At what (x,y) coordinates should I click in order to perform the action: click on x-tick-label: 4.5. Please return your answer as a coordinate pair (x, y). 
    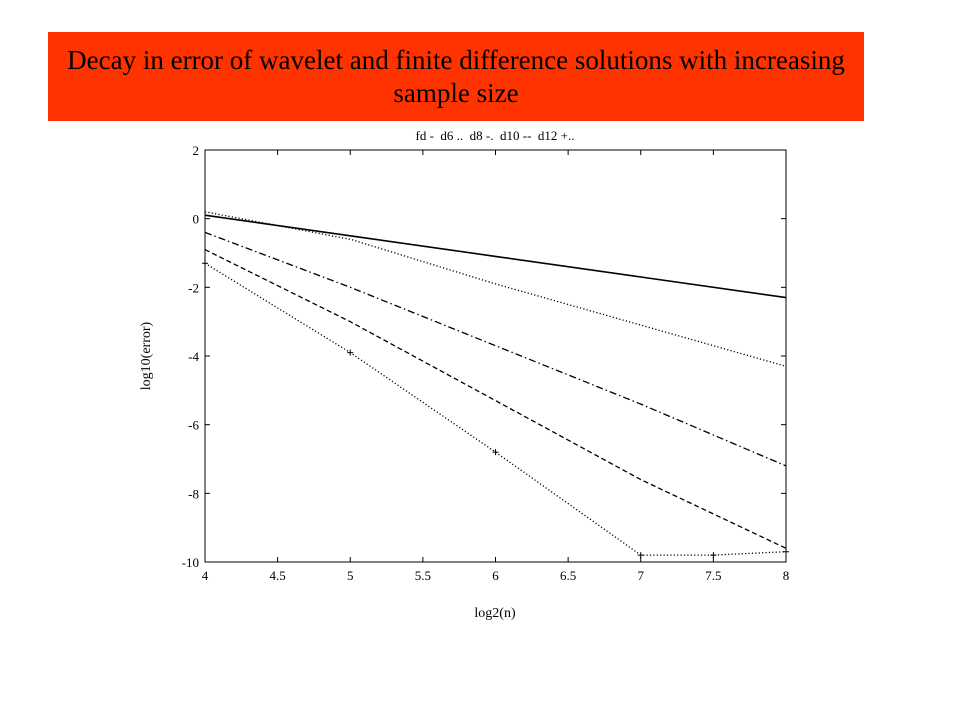
    Looking at the image, I should click on (278, 575).